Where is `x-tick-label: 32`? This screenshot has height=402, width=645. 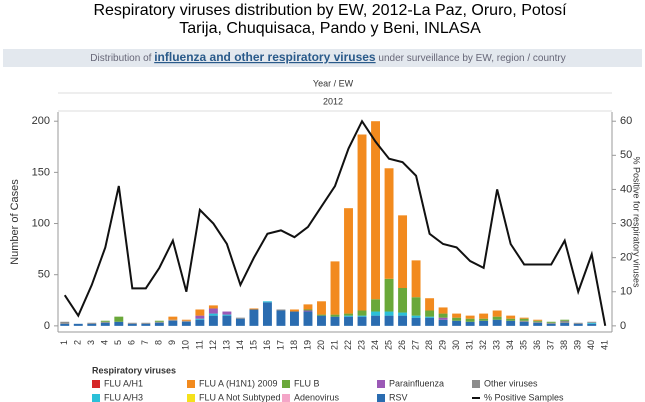 x-tick-label: 32 is located at coordinates (483, 345).